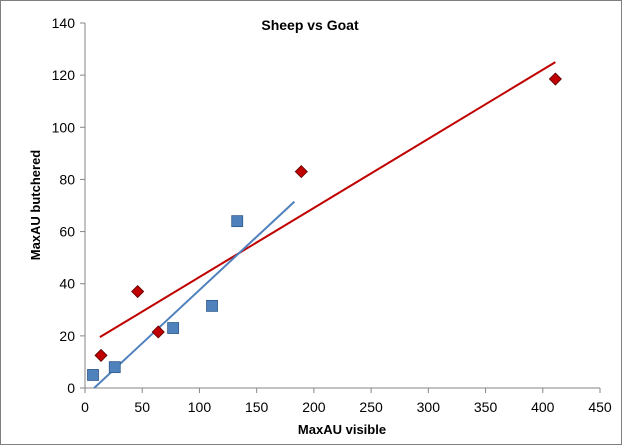  What do you see at coordinates (371, 407) in the screenshot?
I see `x-tick-label: 250` at bounding box center [371, 407].